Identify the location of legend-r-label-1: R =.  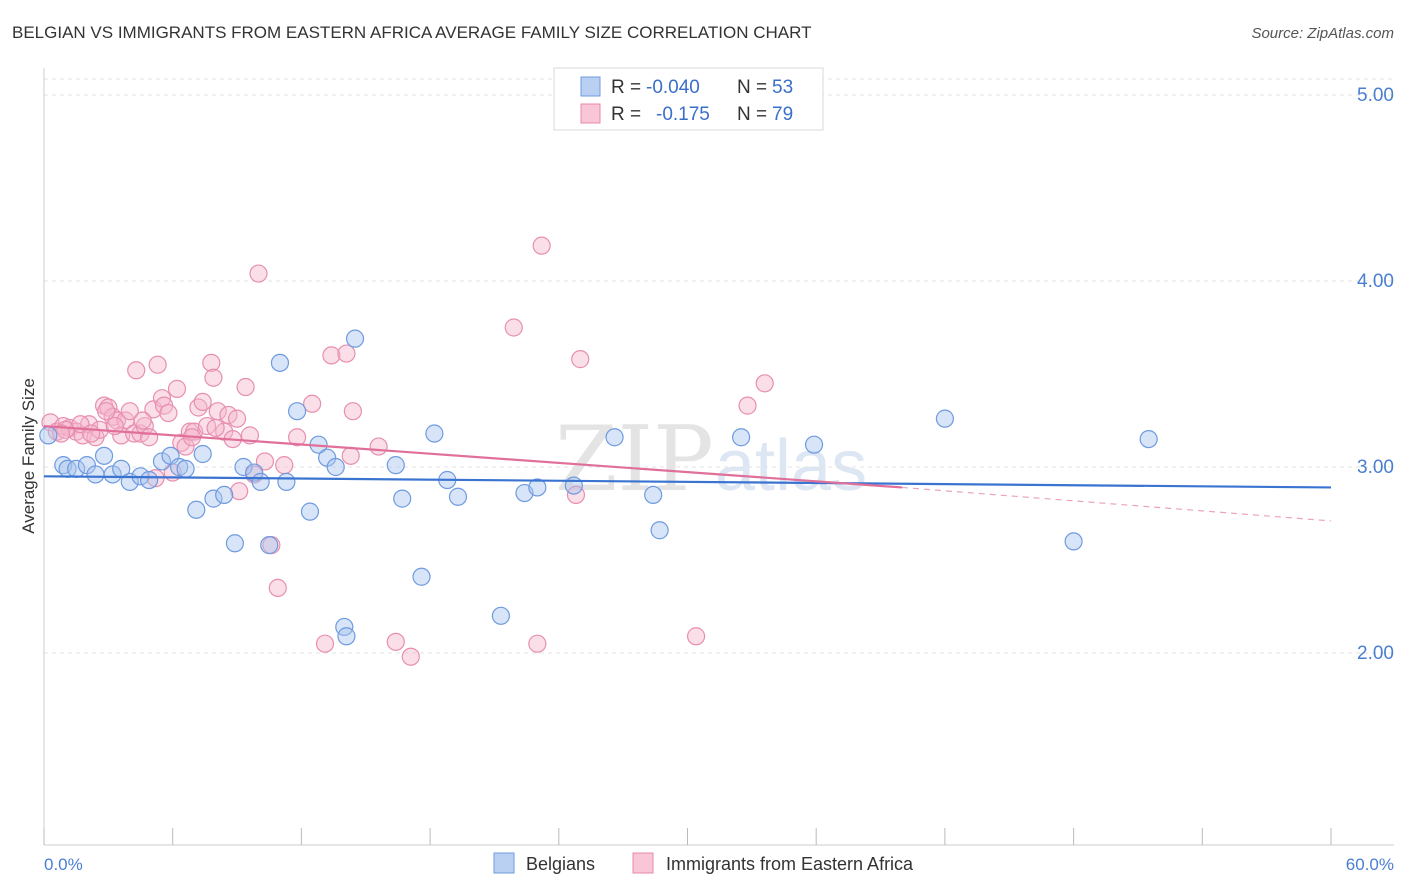
(626, 87).